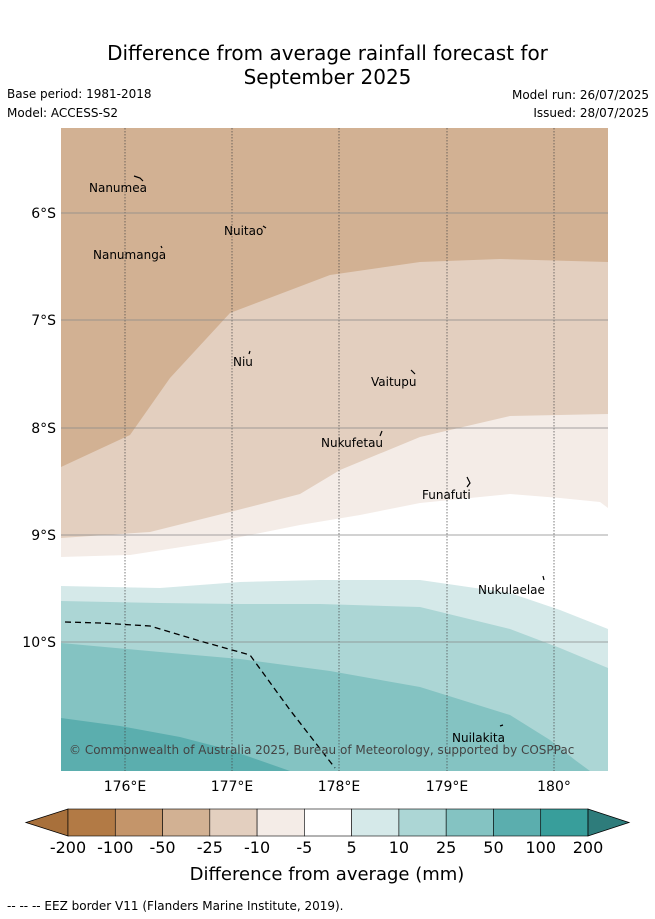 The image size is (655, 919). What do you see at coordinates (588, 847) in the screenshot?
I see `colorbar-tick-label: 200` at bounding box center [588, 847].